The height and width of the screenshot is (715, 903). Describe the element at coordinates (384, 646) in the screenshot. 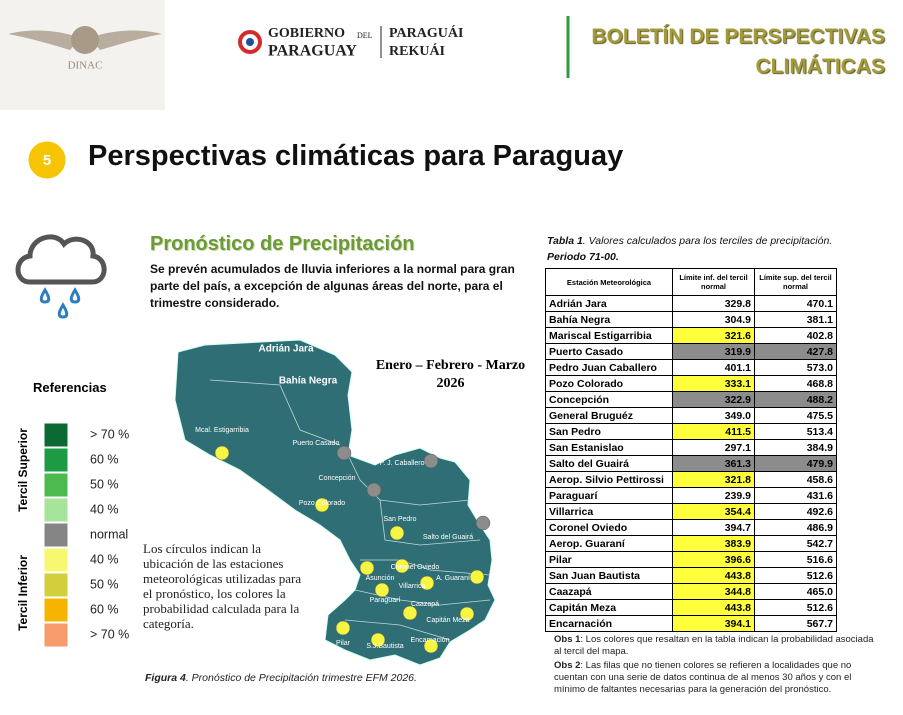

I see `station-label: S.J.Bautista` at that location.